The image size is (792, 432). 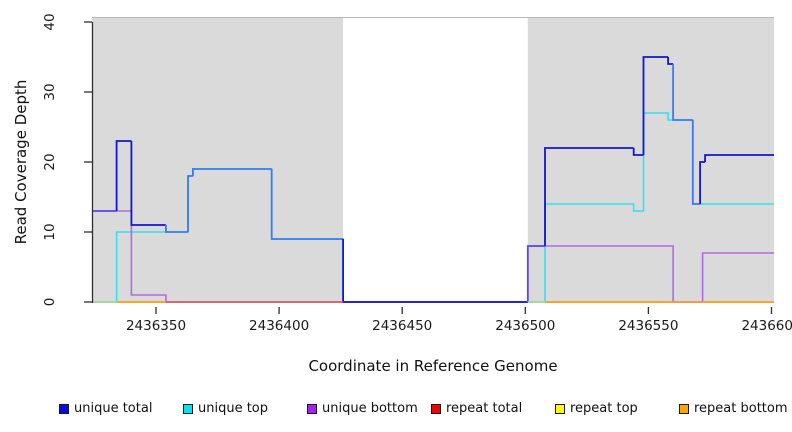 What do you see at coordinates (648, 326) in the screenshot?
I see `x-tick-label: 2436550` at bounding box center [648, 326].